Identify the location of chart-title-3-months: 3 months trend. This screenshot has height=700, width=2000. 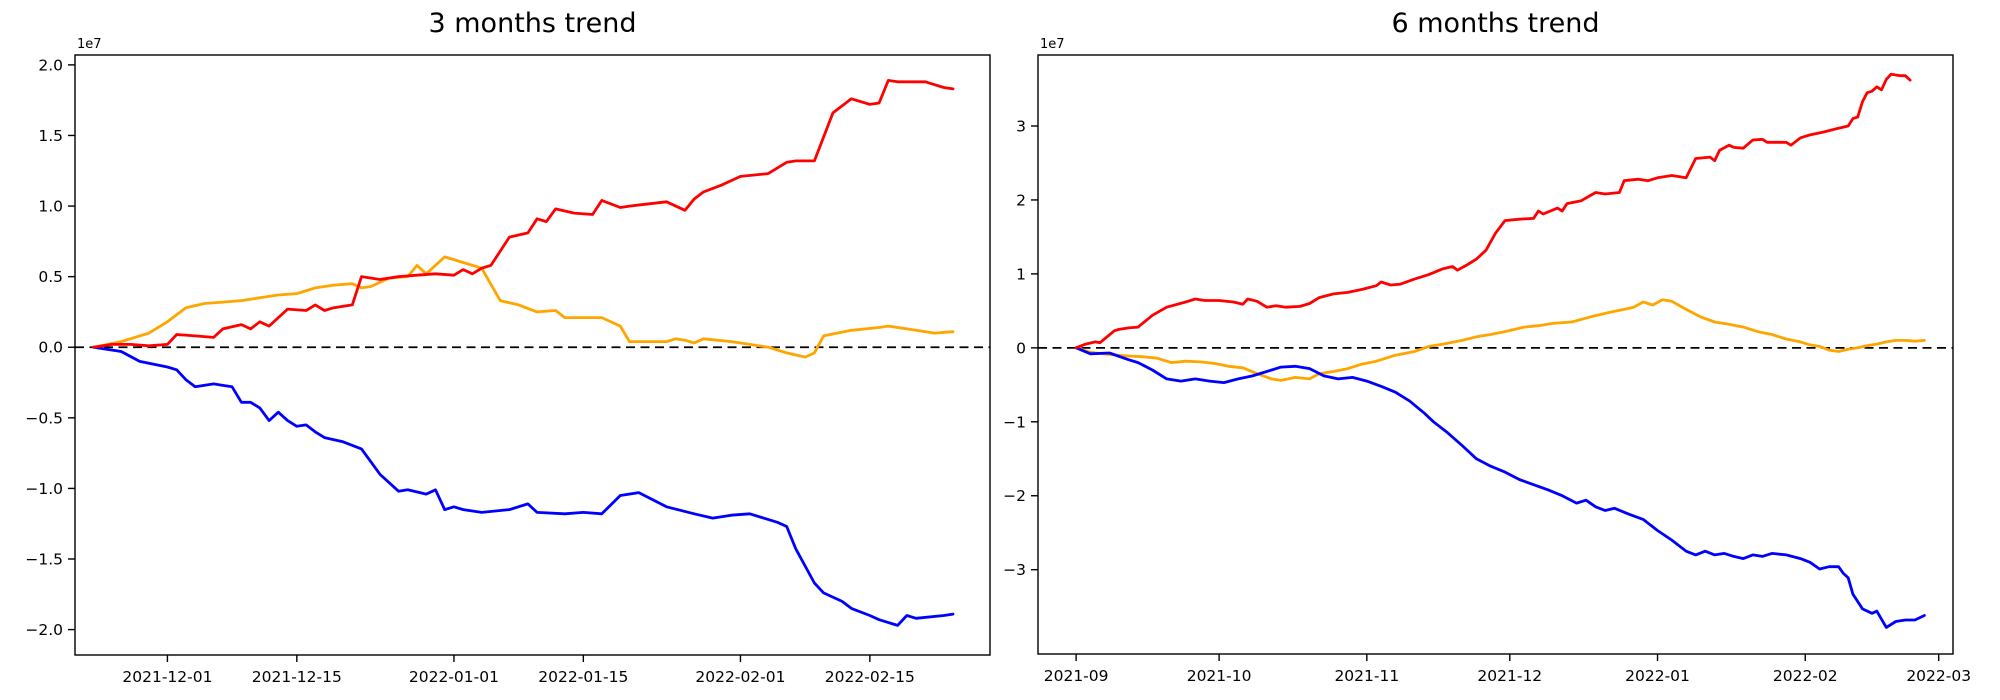
(532, 23).